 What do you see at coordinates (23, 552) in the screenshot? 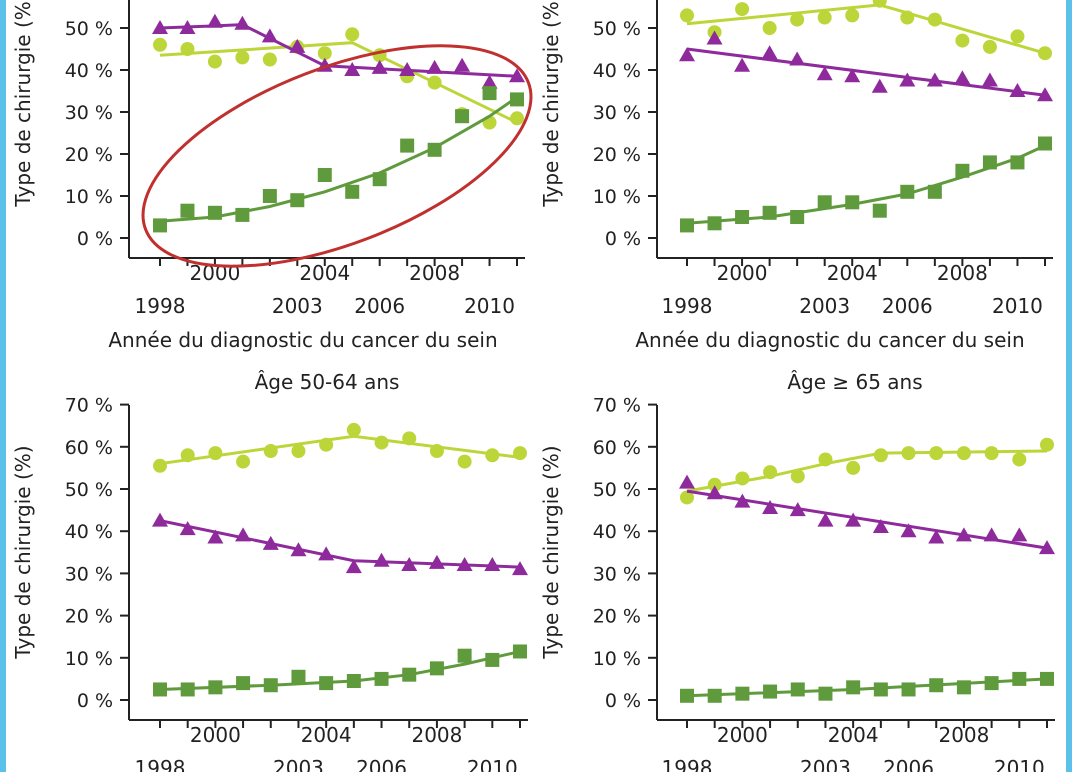
I see `y-axis-title: Type de chirurgie (%)` at bounding box center [23, 552].